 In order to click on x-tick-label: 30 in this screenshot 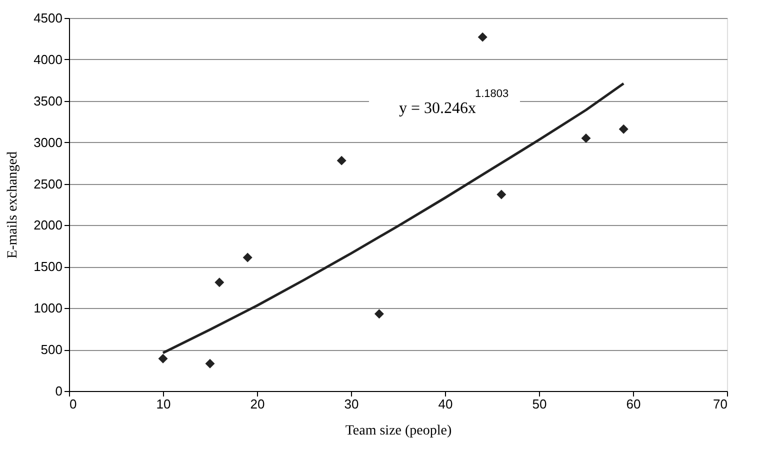, I will do `click(351, 404)`.